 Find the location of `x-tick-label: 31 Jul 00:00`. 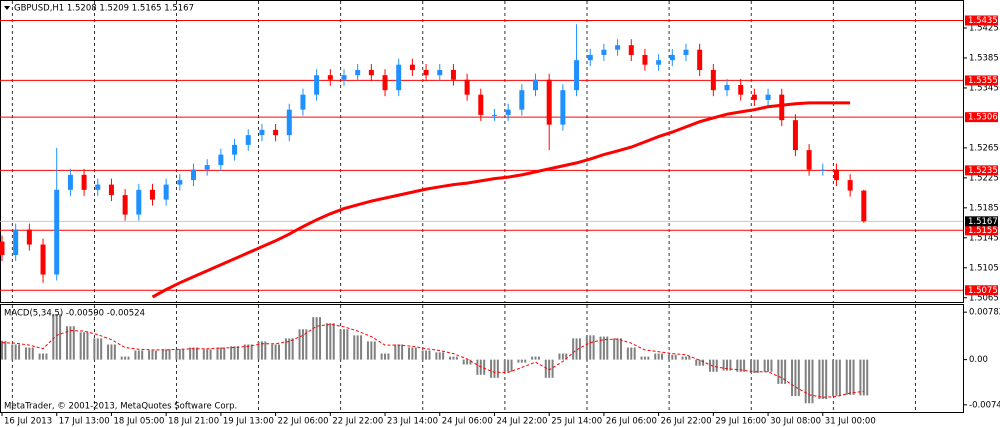

x-tick-label: 31 Jul 00:00 is located at coordinates (850, 422).